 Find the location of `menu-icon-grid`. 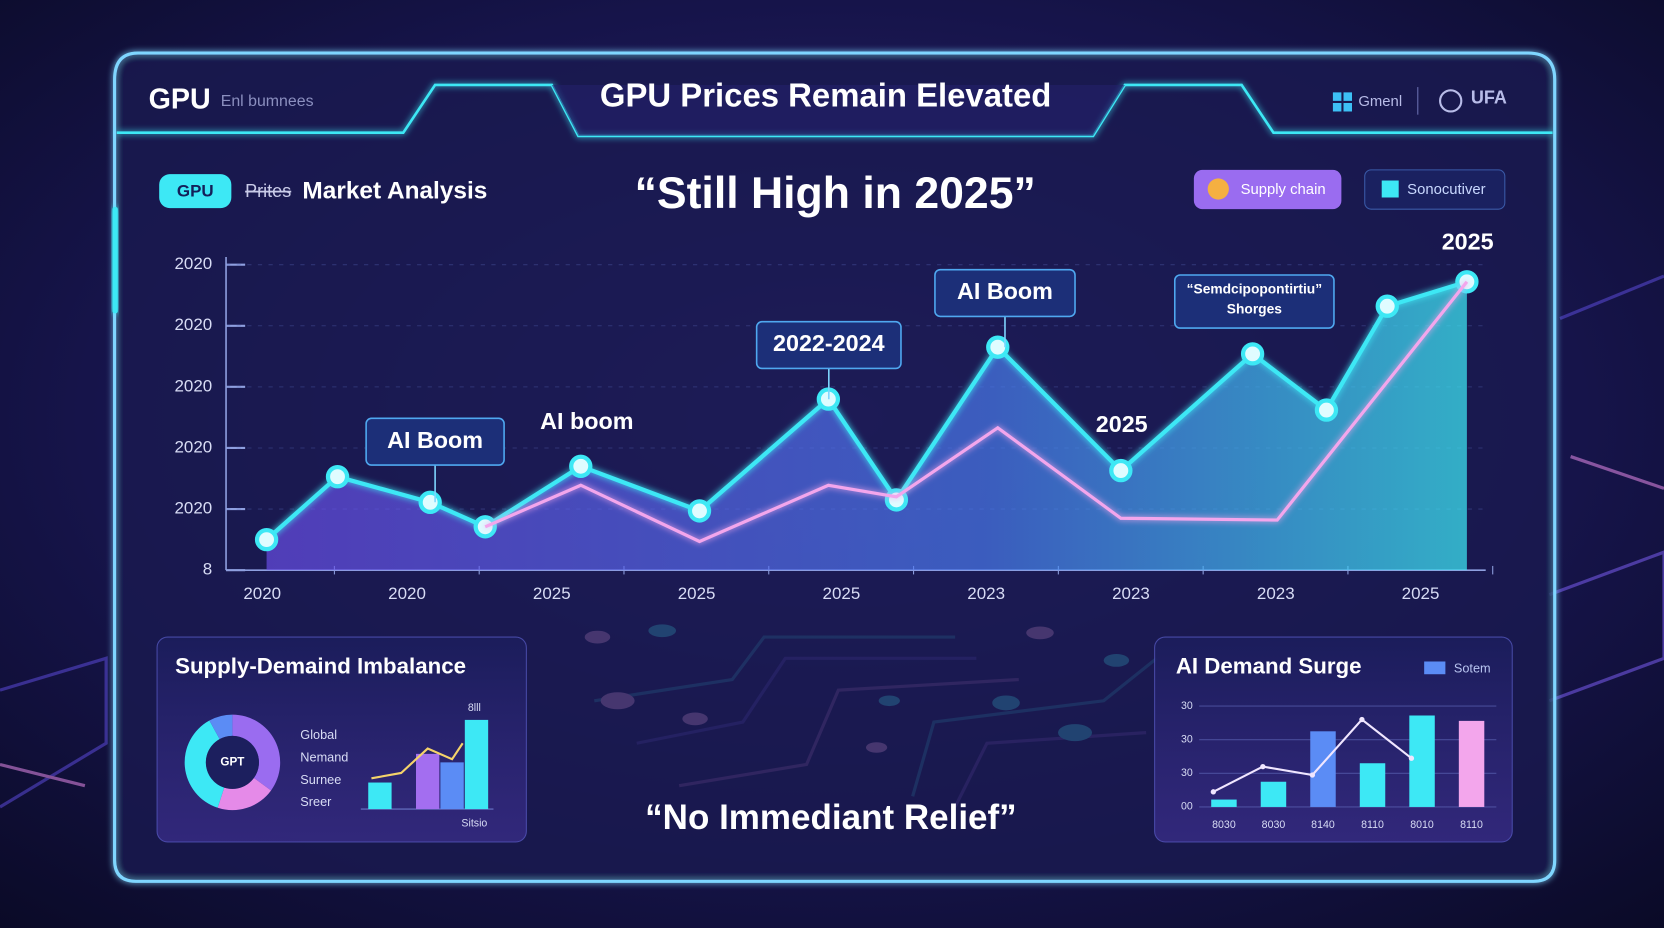

menu-icon-grid is located at coordinates (1342, 102).